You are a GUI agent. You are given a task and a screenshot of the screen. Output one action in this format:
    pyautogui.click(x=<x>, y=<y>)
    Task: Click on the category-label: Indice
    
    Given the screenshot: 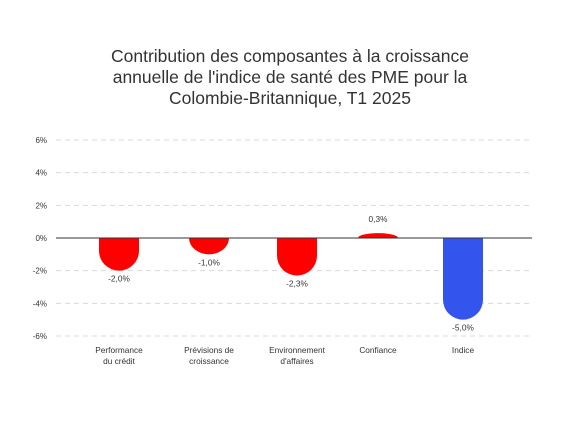 What is the action you would take?
    pyautogui.click(x=463, y=350)
    